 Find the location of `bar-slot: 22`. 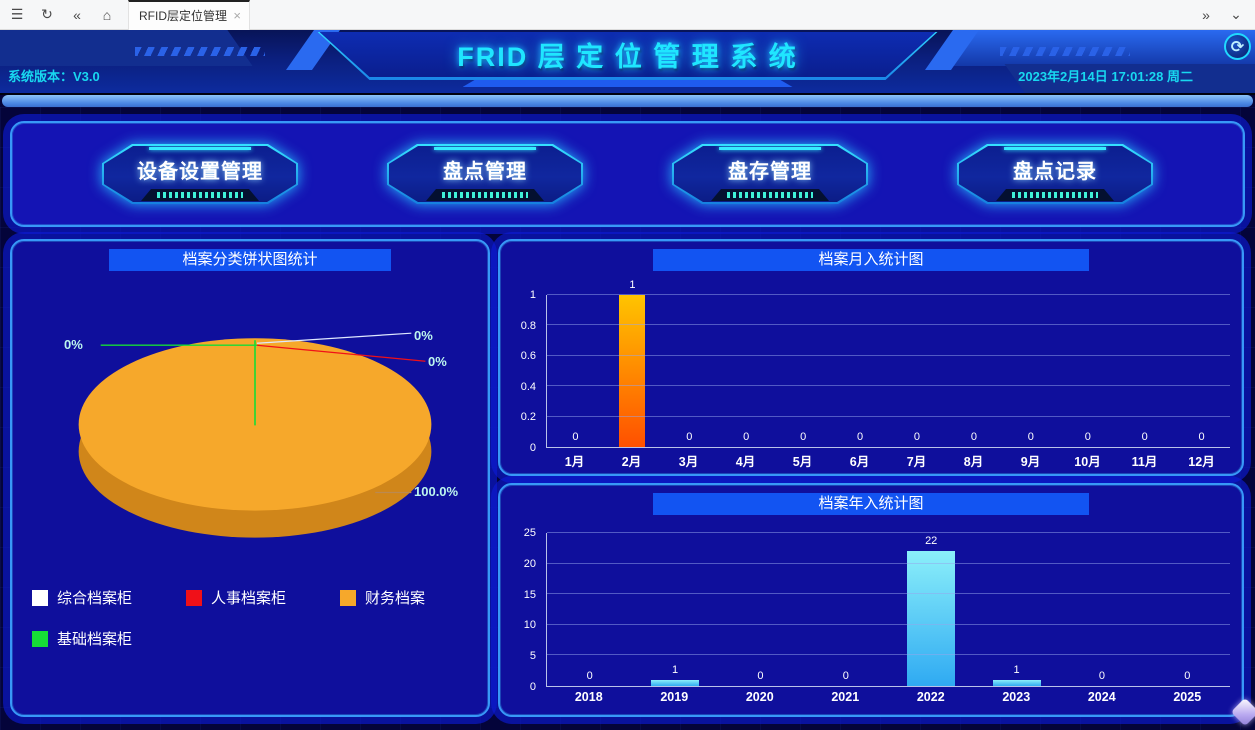

bar-slot: 22 is located at coordinates (931, 609).